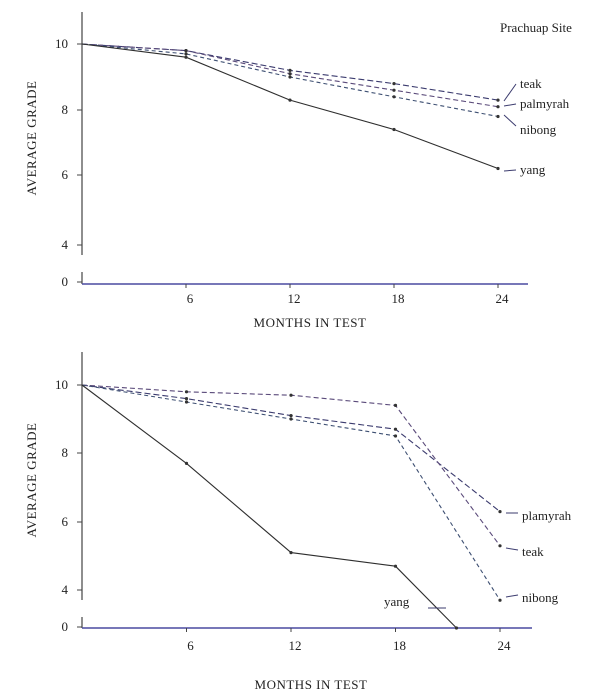  I want to click on site-annotation: Prachuap Site, so click(536, 27).